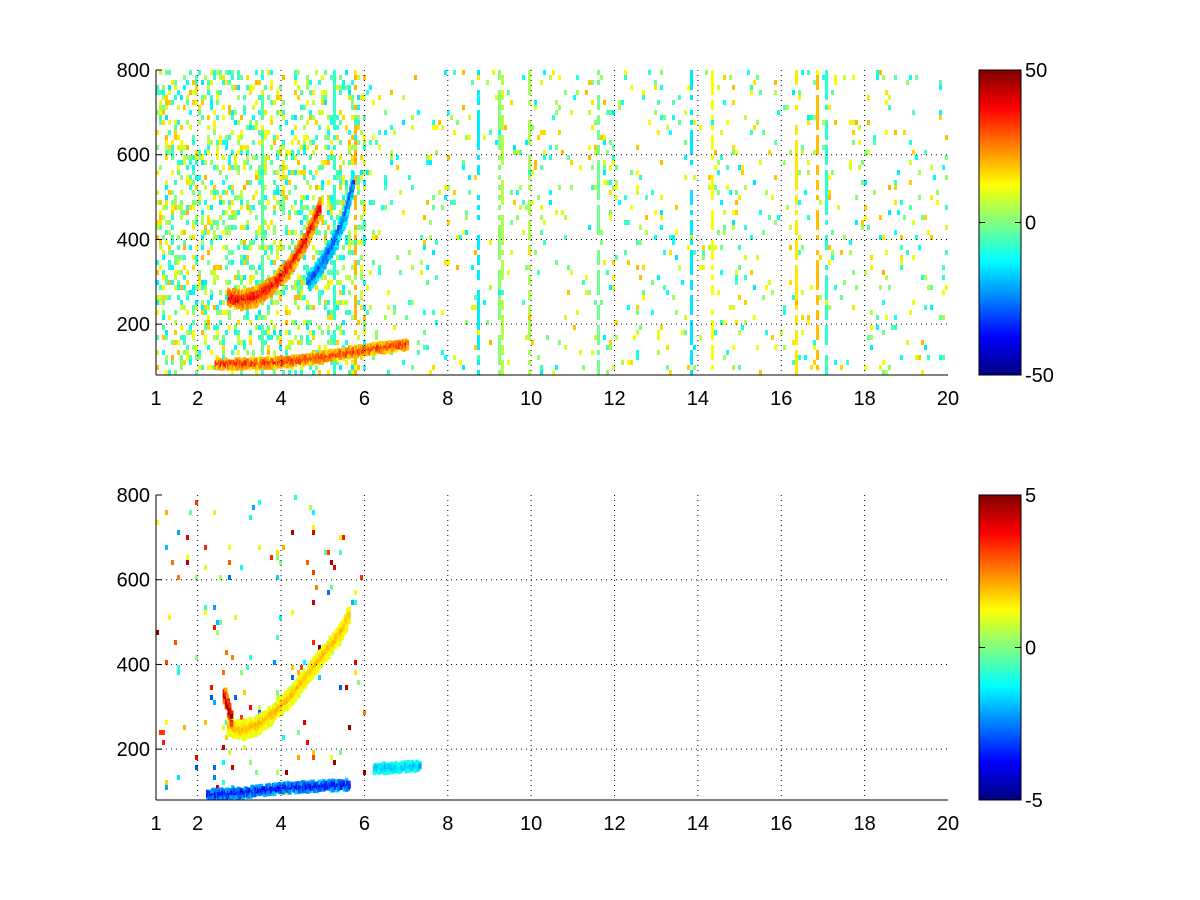 This screenshot has width=1200, height=900. Describe the element at coordinates (1036, 71) in the screenshot. I see `colorbar-tick-label: 50` at that location.